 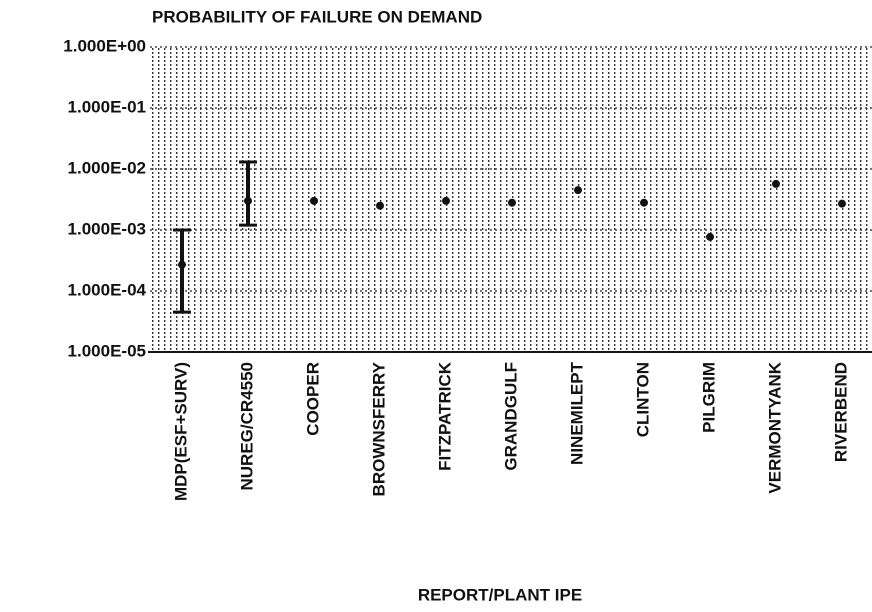 What do you see at coordinates (246, 426) in the screenshot?
I see `x-tick-label: NUREG/CR4550` at bounding box center [246, 426].